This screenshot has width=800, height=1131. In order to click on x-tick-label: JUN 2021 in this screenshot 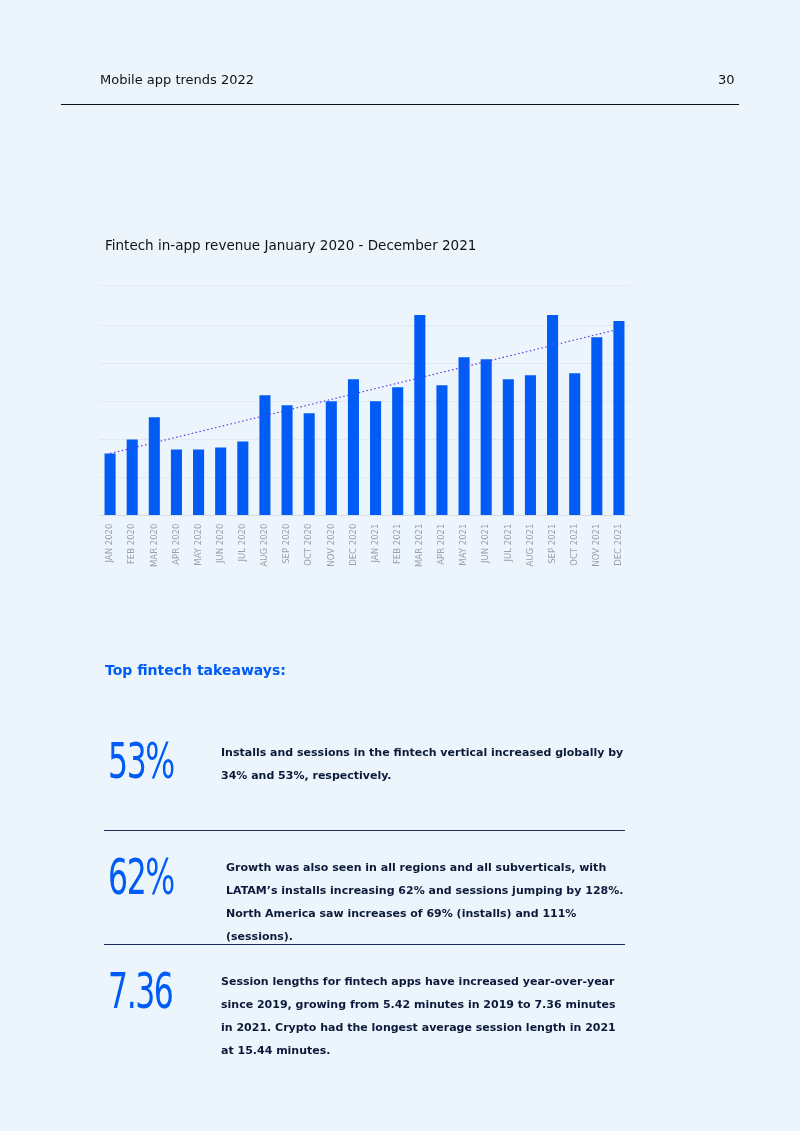, I will do `click(485, 544)`.